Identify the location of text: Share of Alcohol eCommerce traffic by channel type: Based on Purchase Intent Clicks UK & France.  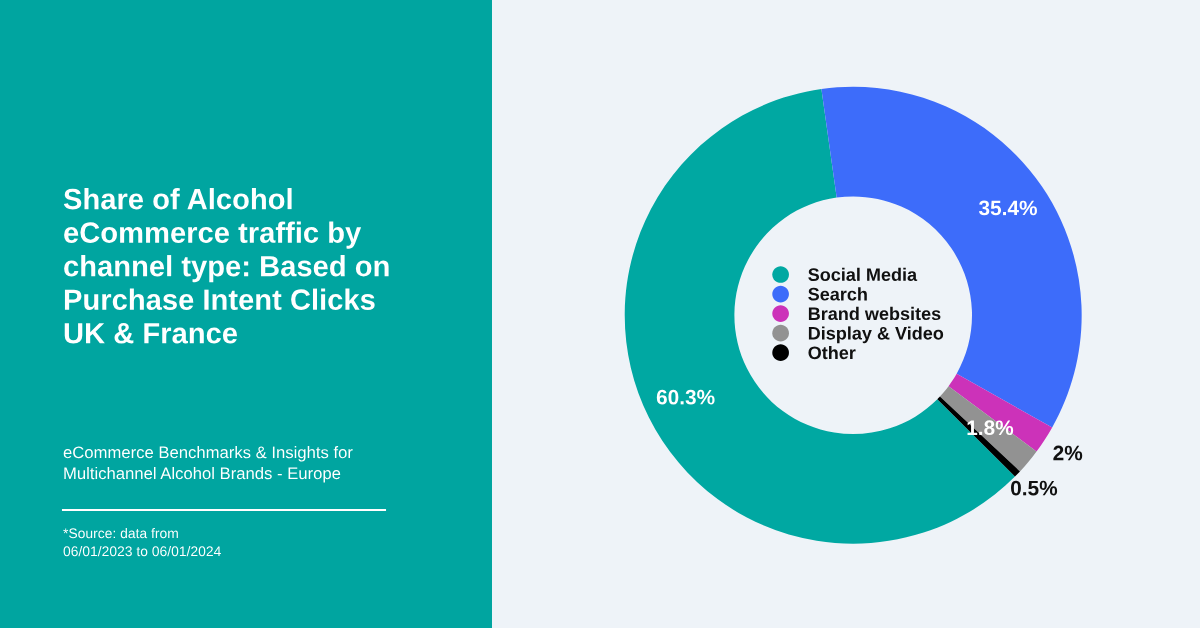
(226, 266).